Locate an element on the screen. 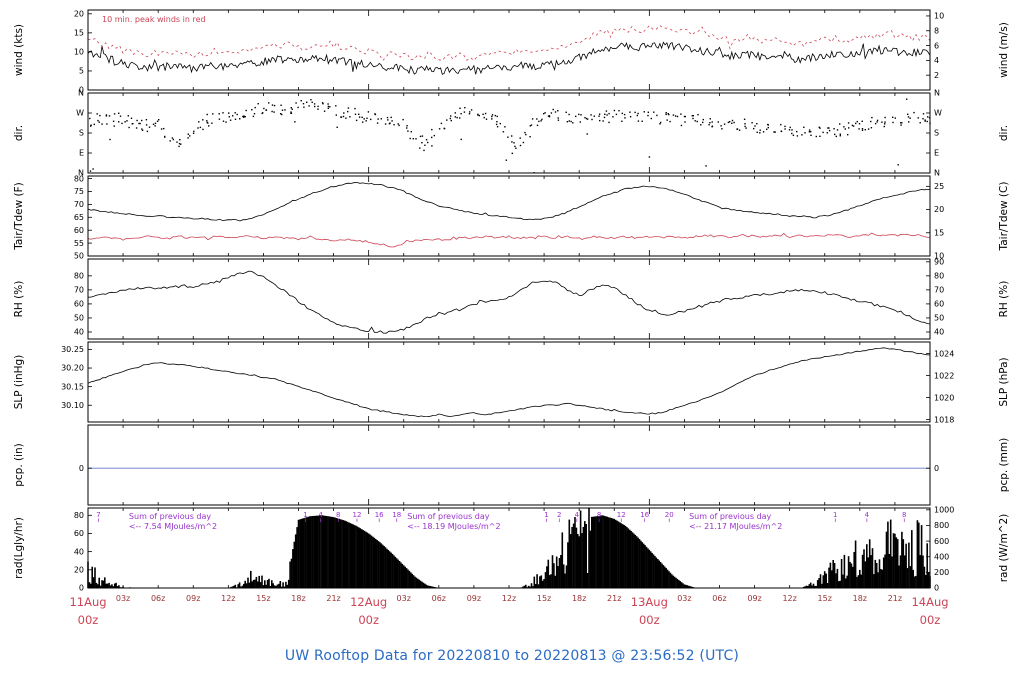 The width and height of the screenshot is (1024, 700). panel-pressure-border is located at coordinates (509, 382).